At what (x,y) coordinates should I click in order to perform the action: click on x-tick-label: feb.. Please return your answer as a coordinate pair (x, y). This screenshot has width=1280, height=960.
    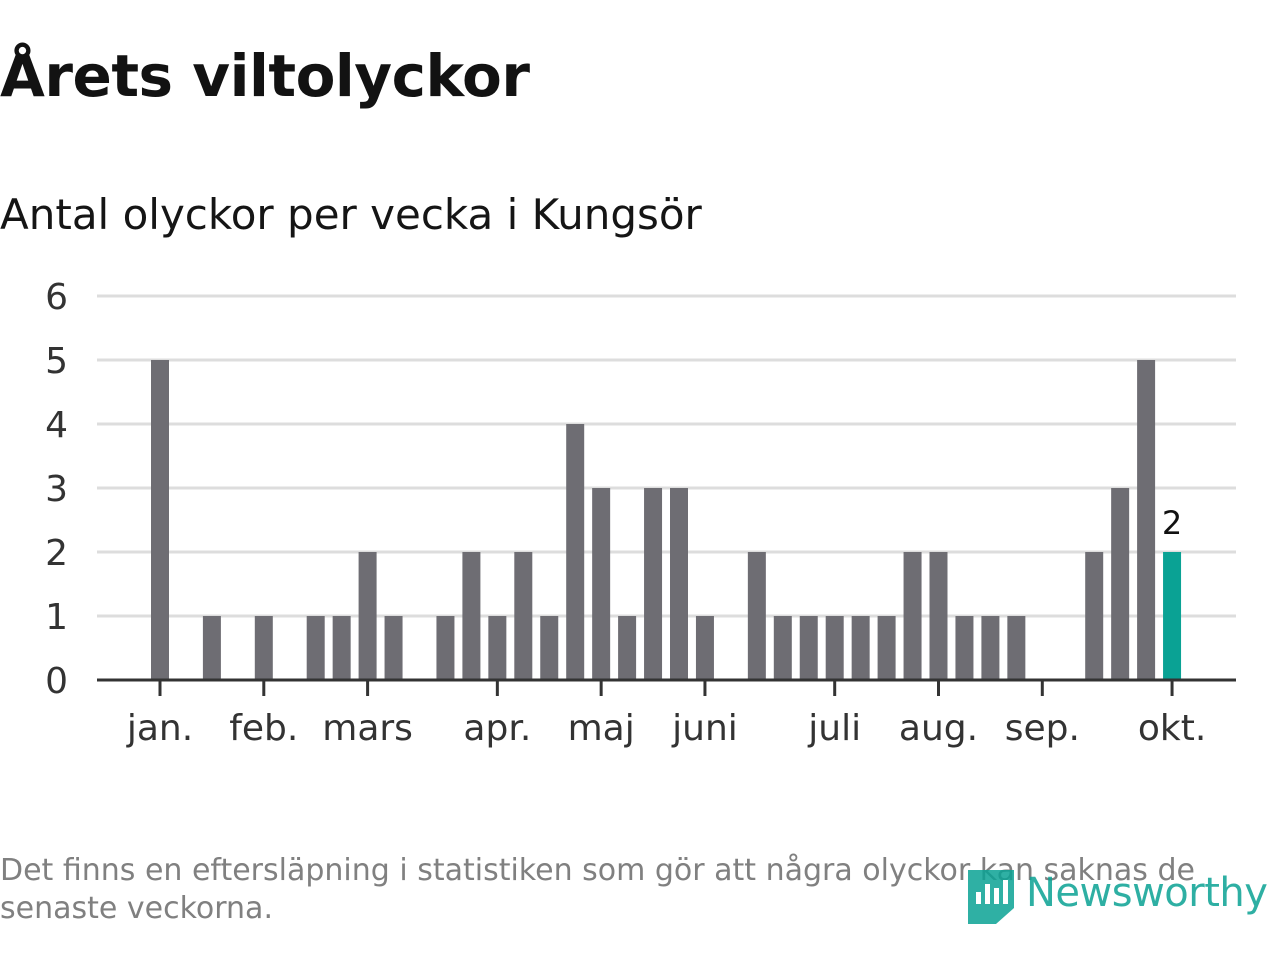
    Looking at the image, I should click on (263, 728).